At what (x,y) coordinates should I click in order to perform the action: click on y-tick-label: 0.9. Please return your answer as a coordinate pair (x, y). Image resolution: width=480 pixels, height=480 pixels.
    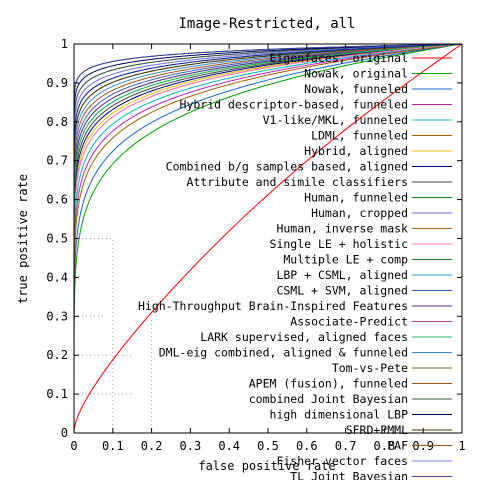
    Looking at the image, I should click on (57, 83).